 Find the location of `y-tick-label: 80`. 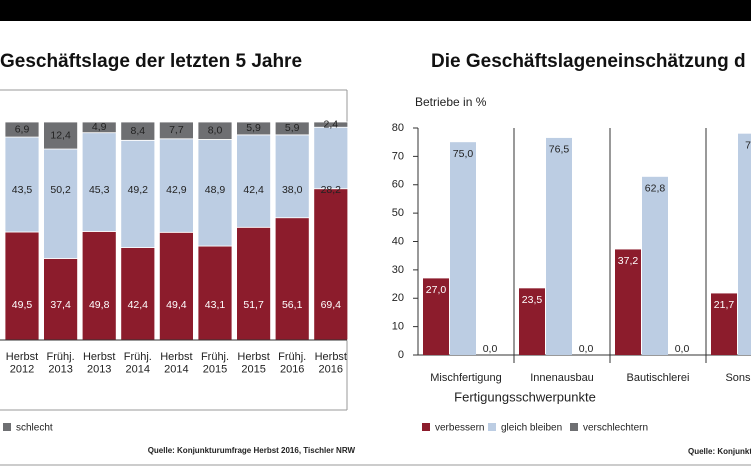

y-tick-label: 80 is located at coordinates (398, 128).